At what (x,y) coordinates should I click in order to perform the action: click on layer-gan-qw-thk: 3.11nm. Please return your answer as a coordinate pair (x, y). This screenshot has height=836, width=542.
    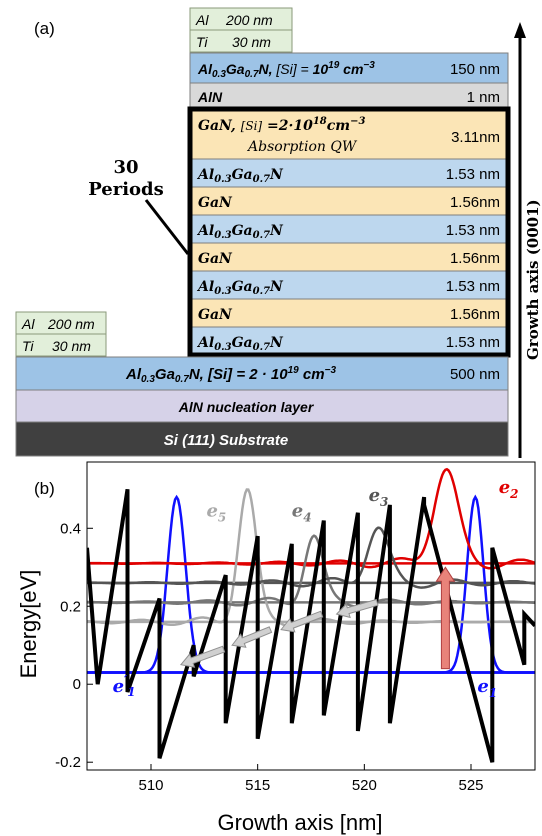
    Looking at the image, I should click on (475, 137).